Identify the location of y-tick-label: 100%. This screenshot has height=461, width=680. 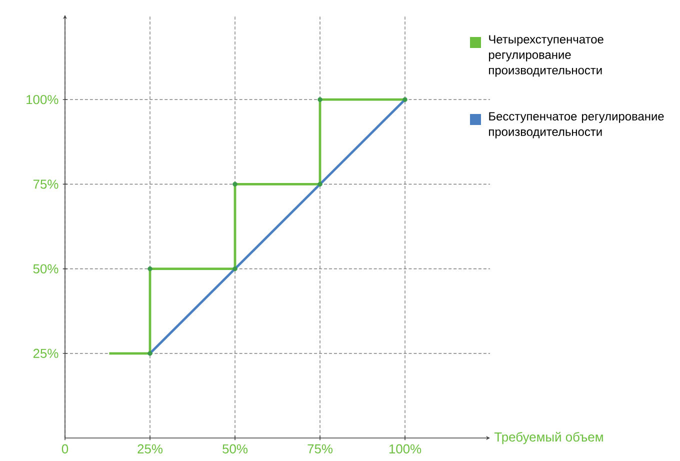
(42, 99).